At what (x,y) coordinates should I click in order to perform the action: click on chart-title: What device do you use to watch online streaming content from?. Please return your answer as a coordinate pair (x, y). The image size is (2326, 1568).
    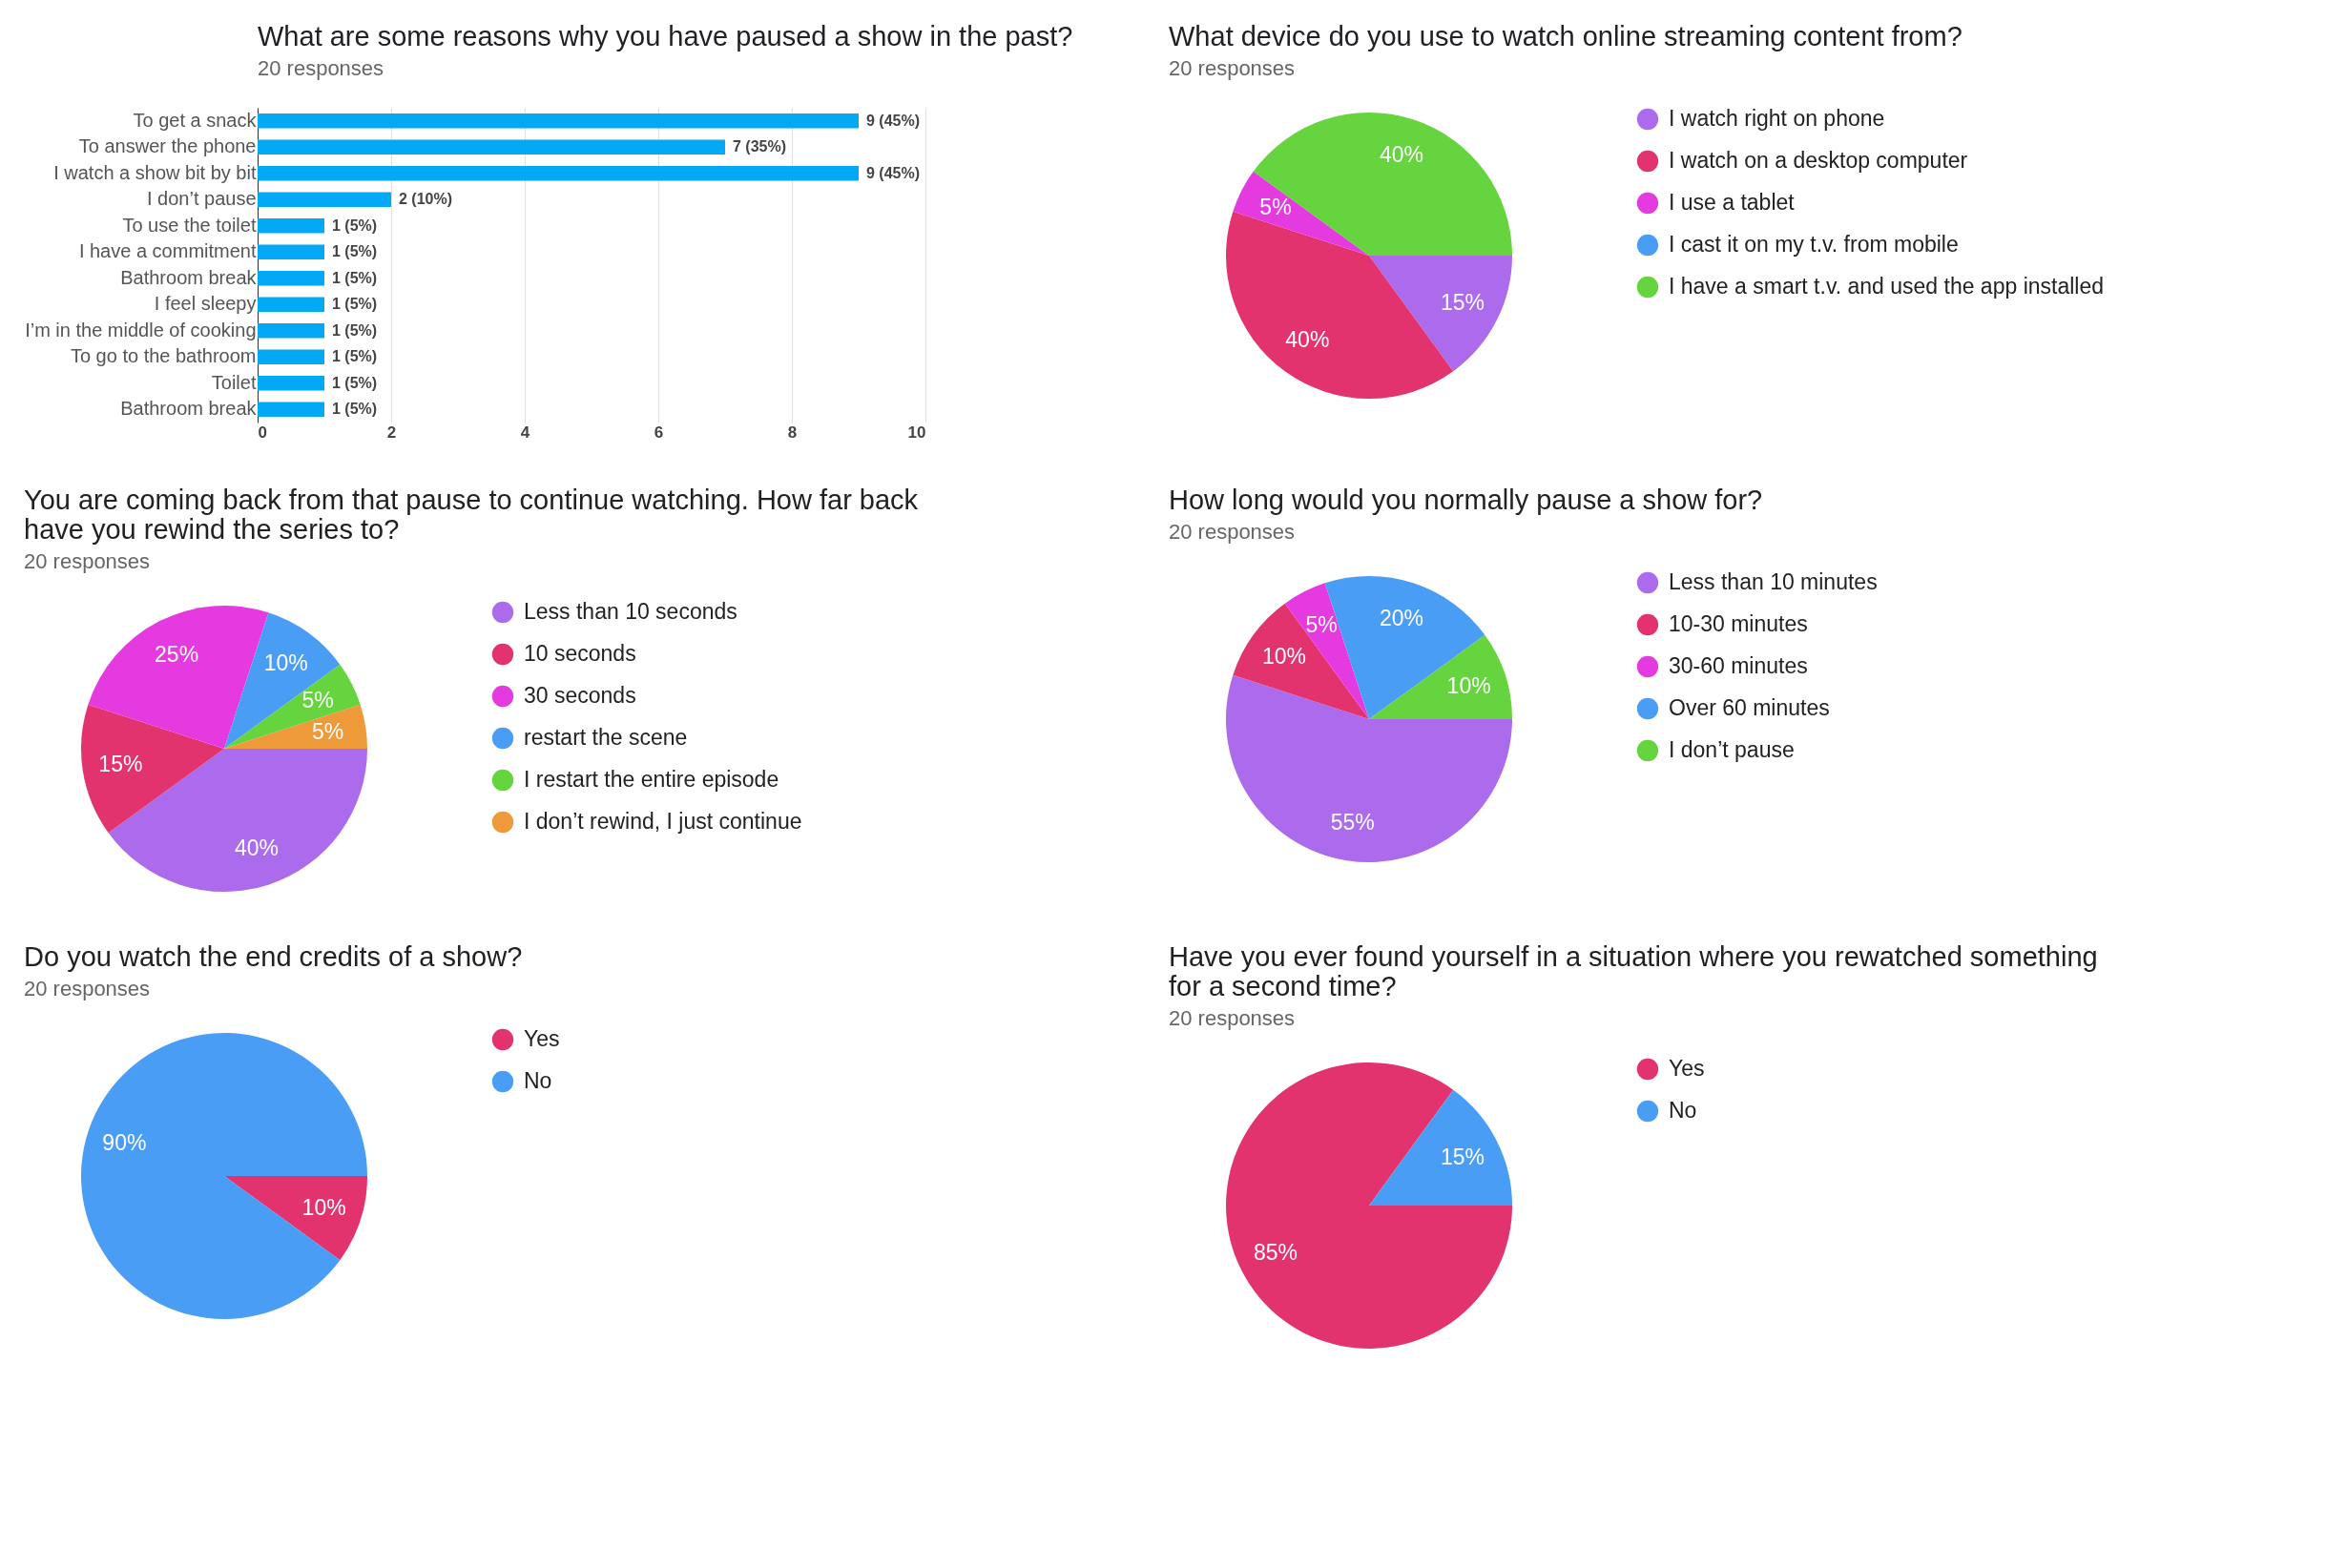
    Looking at the image, I should click on (1566, 36).